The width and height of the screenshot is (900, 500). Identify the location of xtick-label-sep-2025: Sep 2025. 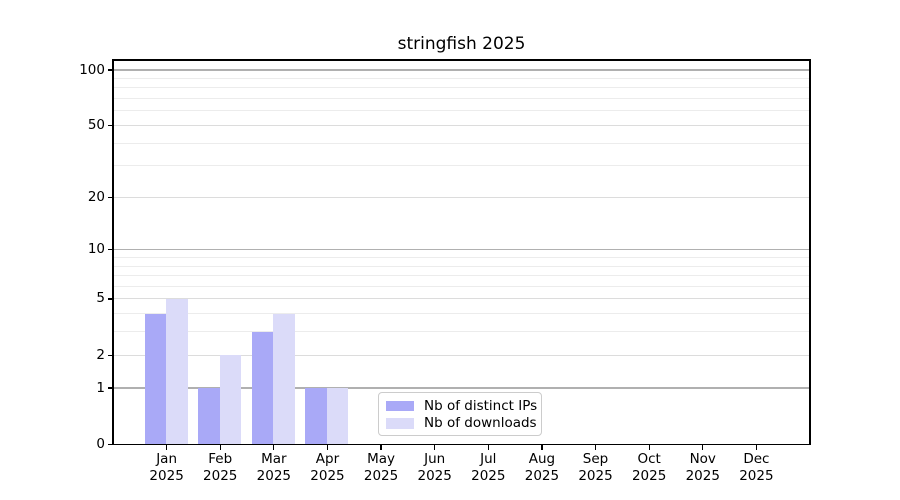
(595, 467).